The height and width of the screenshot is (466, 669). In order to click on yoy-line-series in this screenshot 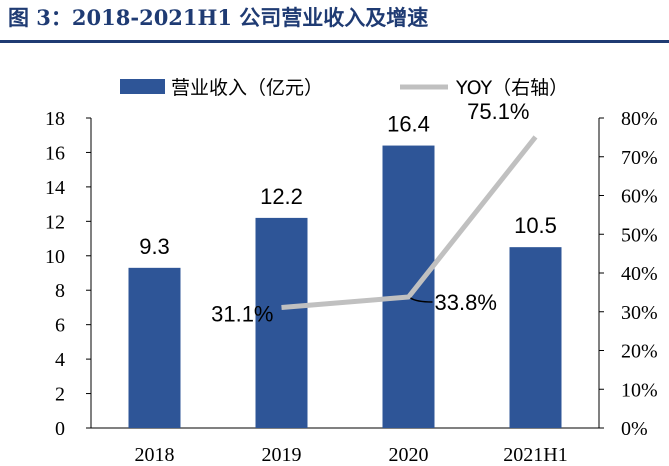, I will do `click(409, 222)`.